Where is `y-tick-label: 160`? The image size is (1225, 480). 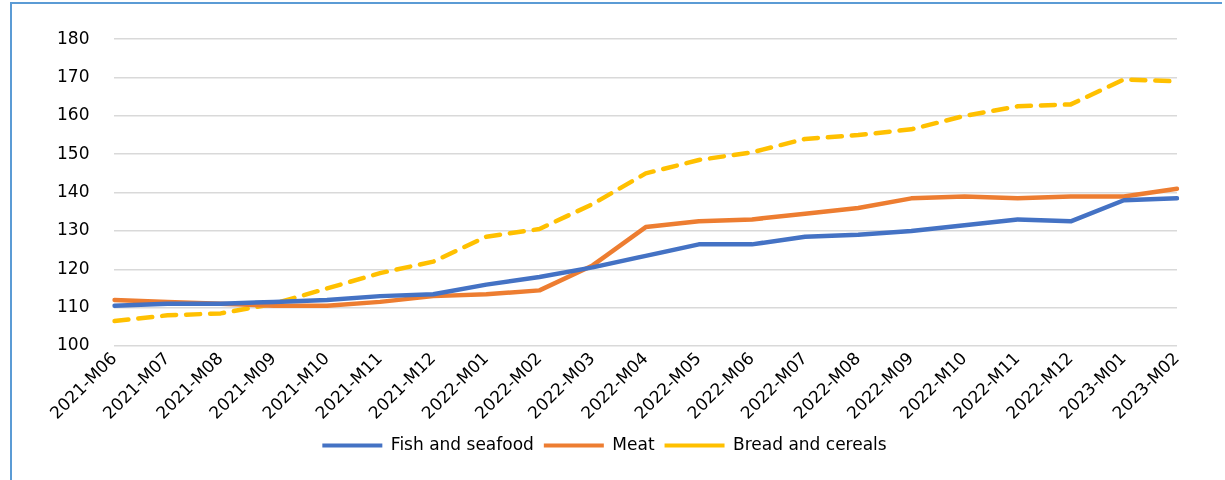
y-tick-label: 160 is located at coordinates (73, 114).